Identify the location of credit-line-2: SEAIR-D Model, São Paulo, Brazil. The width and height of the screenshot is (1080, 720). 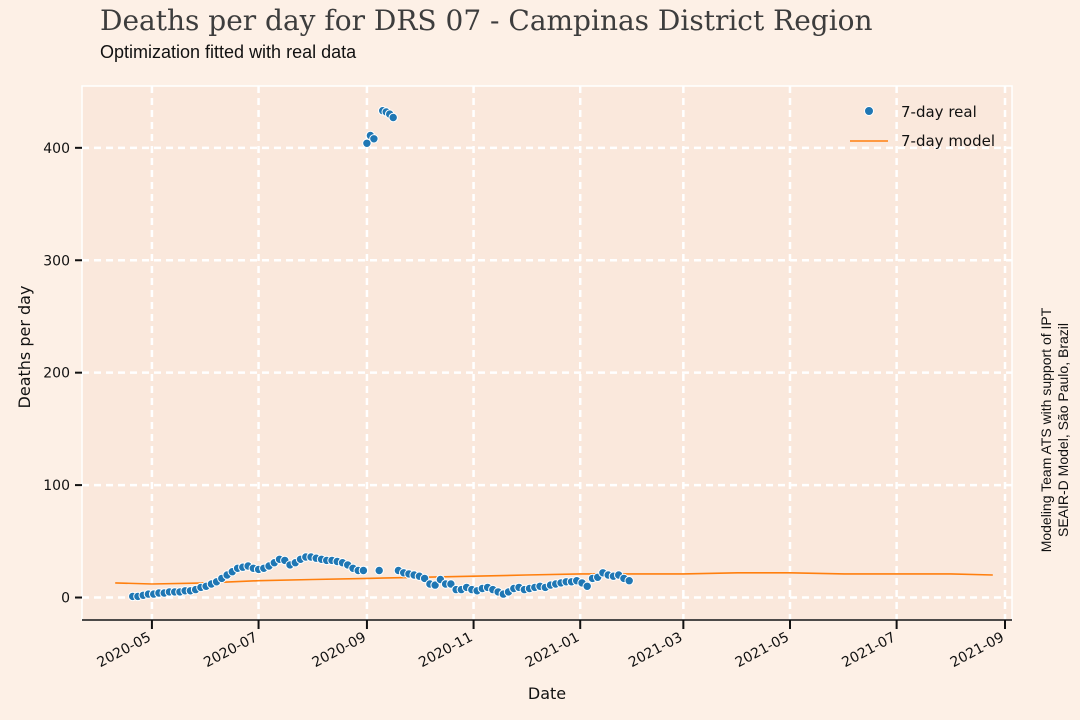
(1063, 430).